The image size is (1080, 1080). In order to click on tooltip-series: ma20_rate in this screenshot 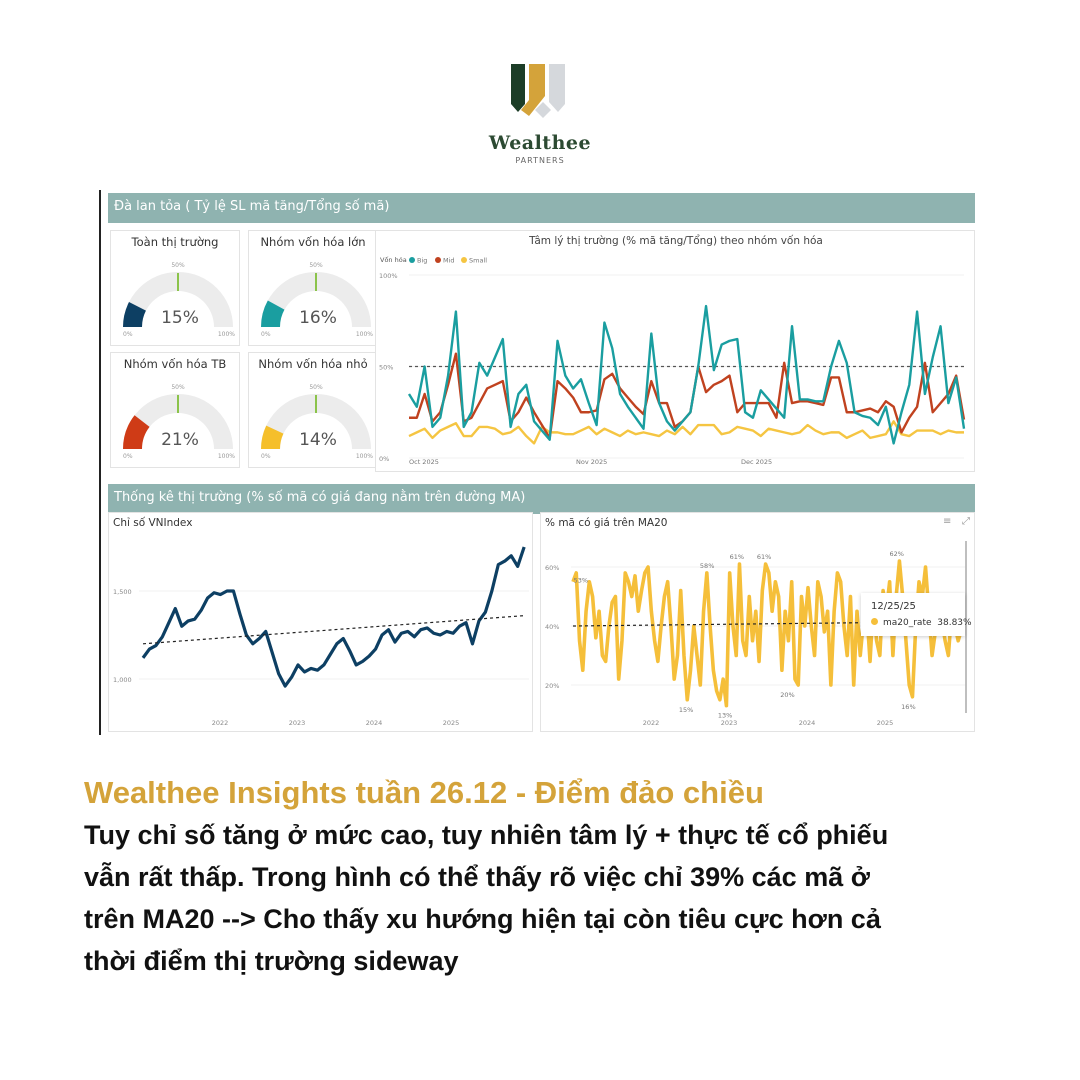, I will do `click(907, 623)`.